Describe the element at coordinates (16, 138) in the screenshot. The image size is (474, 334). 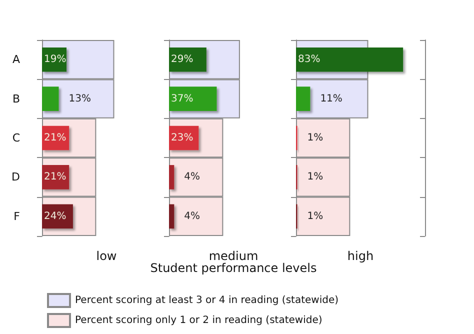
I see `y-tick-label: C` at that location.